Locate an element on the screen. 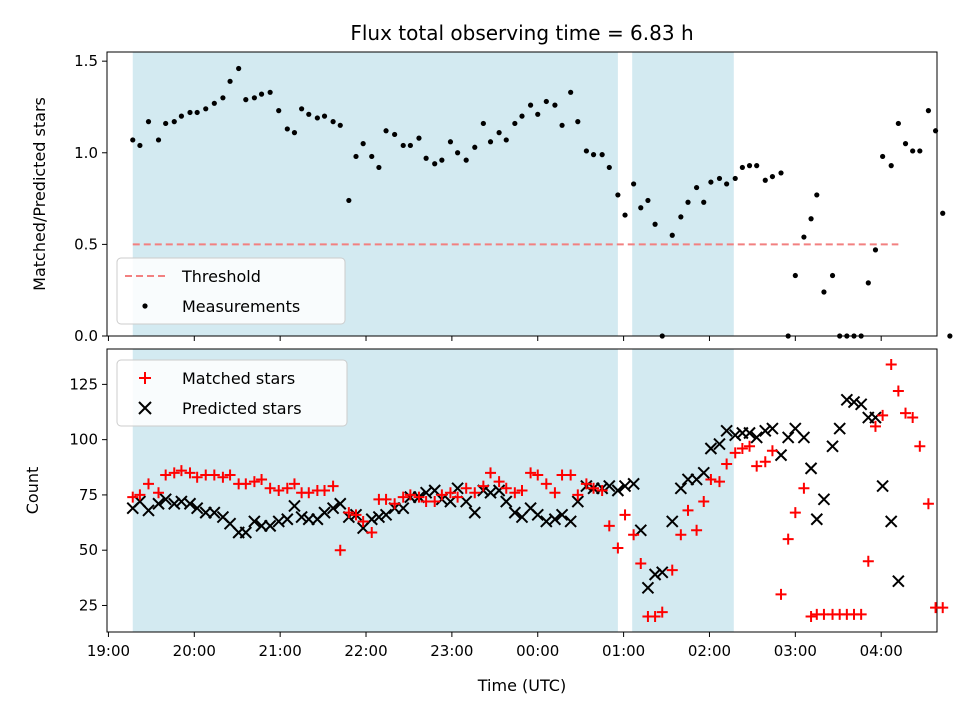 This screenshot has width=960, height=720. legend-predicted-swatch is located at coordinates (145, 408).